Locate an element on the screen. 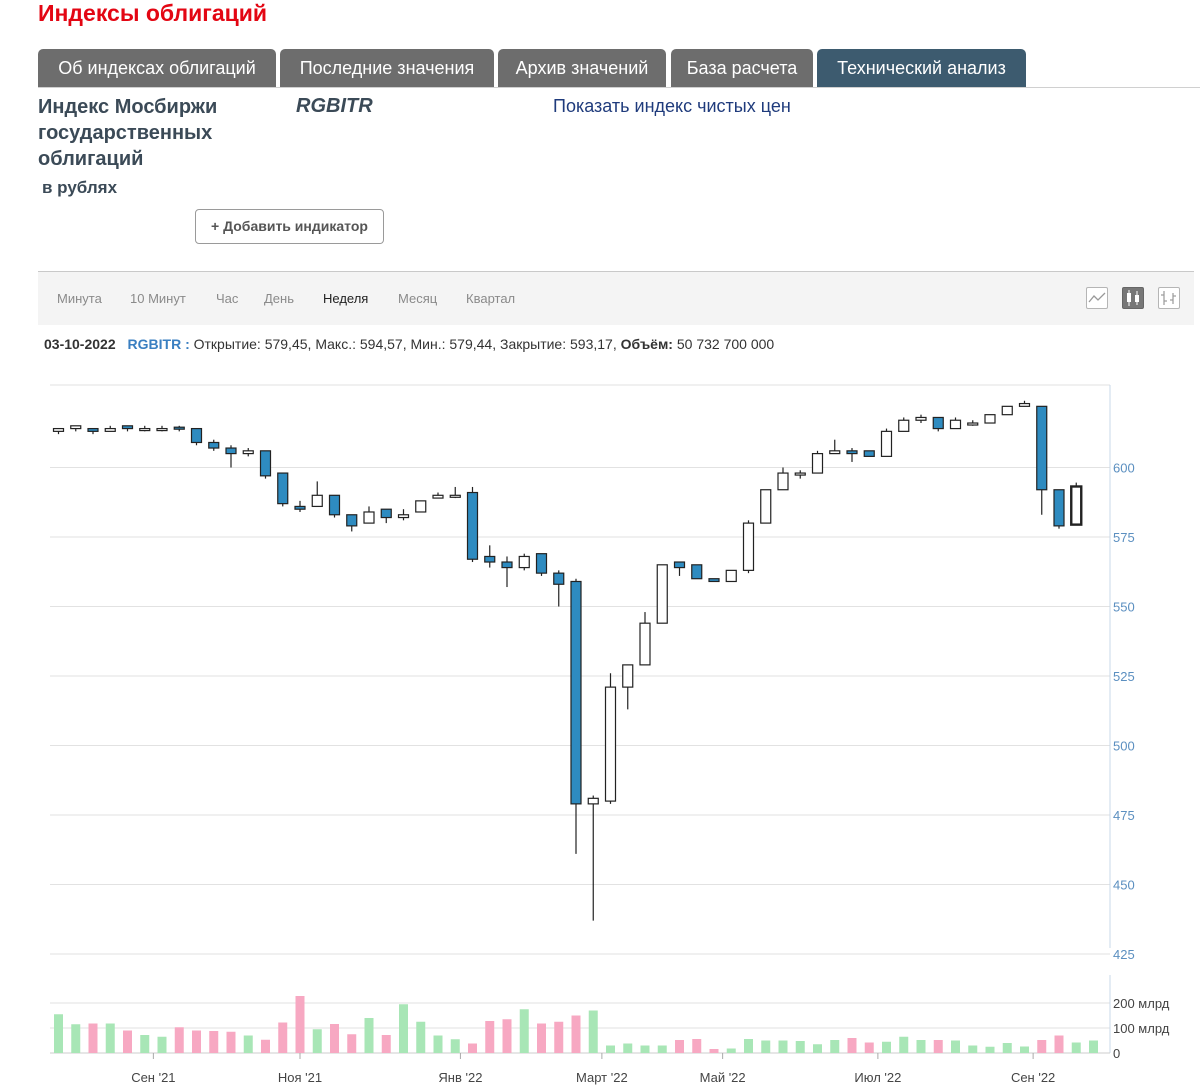  candlestick-chart-icon is located at coordinates (1133, 298).